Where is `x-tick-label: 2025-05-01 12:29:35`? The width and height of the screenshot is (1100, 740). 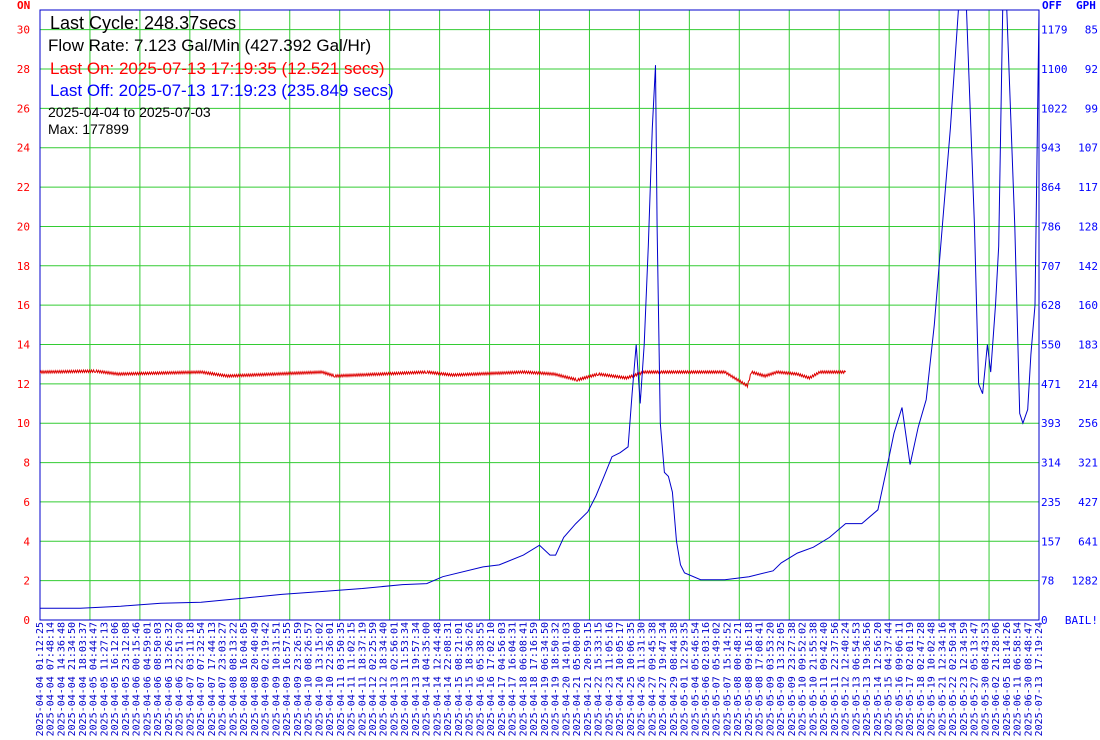
x-tick-label: 2025-05-01 12:29:35 is located at coordinates (685, 679).